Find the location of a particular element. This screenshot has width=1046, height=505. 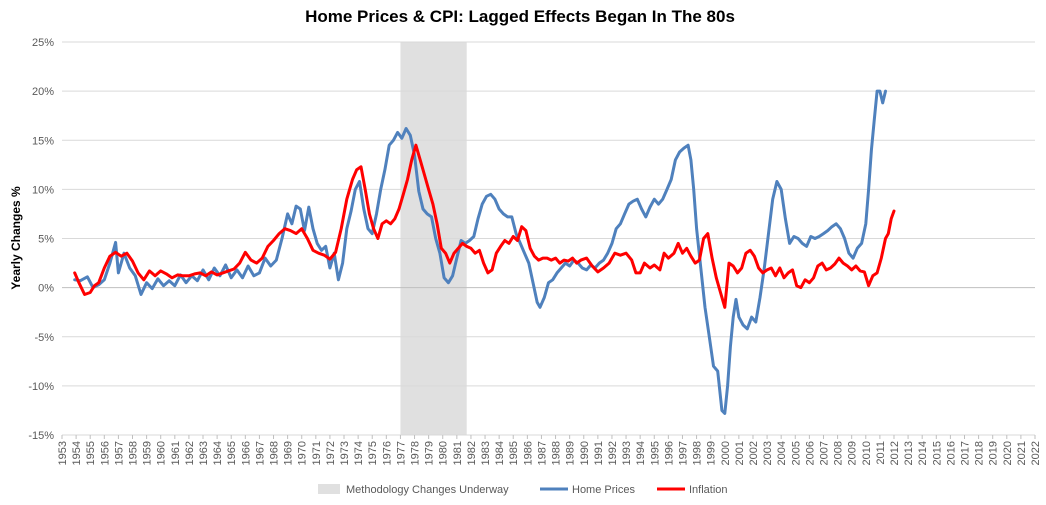

x-tick-label: 1963 is located at coordinates (204, 453).